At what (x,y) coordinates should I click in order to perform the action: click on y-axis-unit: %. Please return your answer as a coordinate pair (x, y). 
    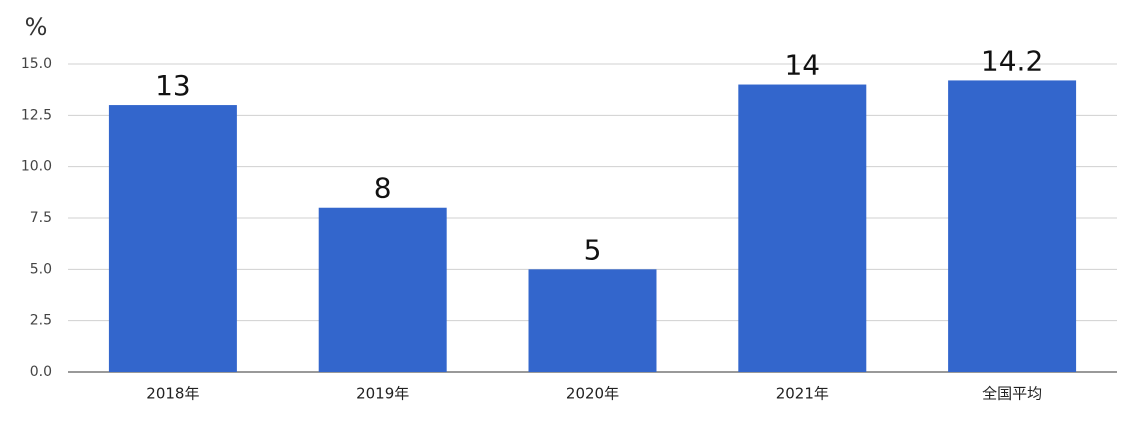
    Looking at the image, I should click on (36, 27).